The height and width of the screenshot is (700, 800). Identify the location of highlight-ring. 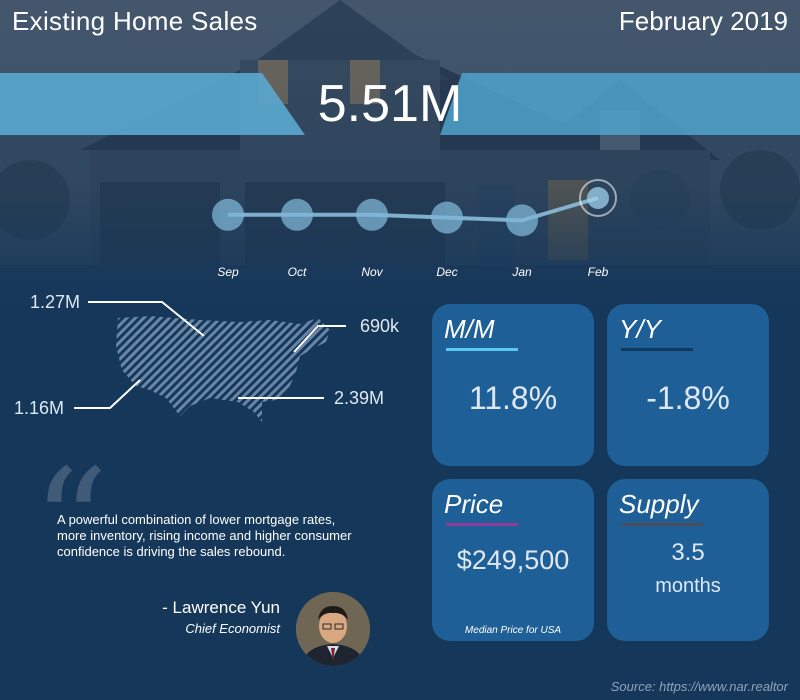
(598, 198).